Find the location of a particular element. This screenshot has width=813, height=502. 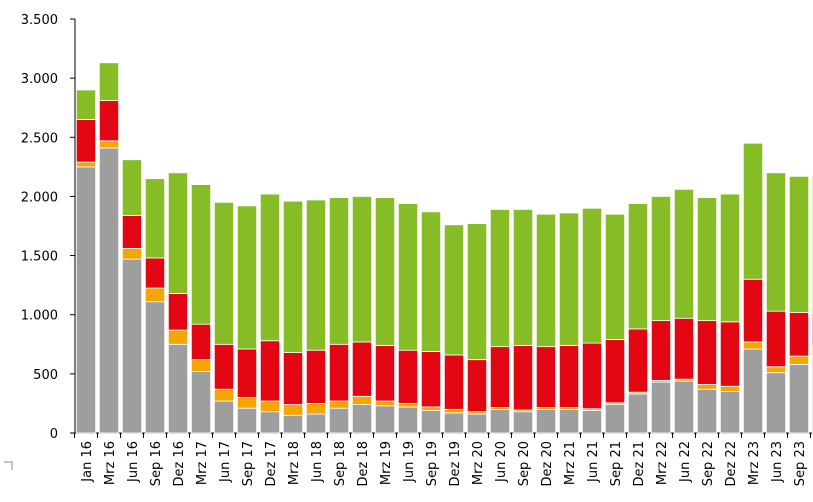

x-tick-label: Mrz 21 is located at coordinates (570, 463).